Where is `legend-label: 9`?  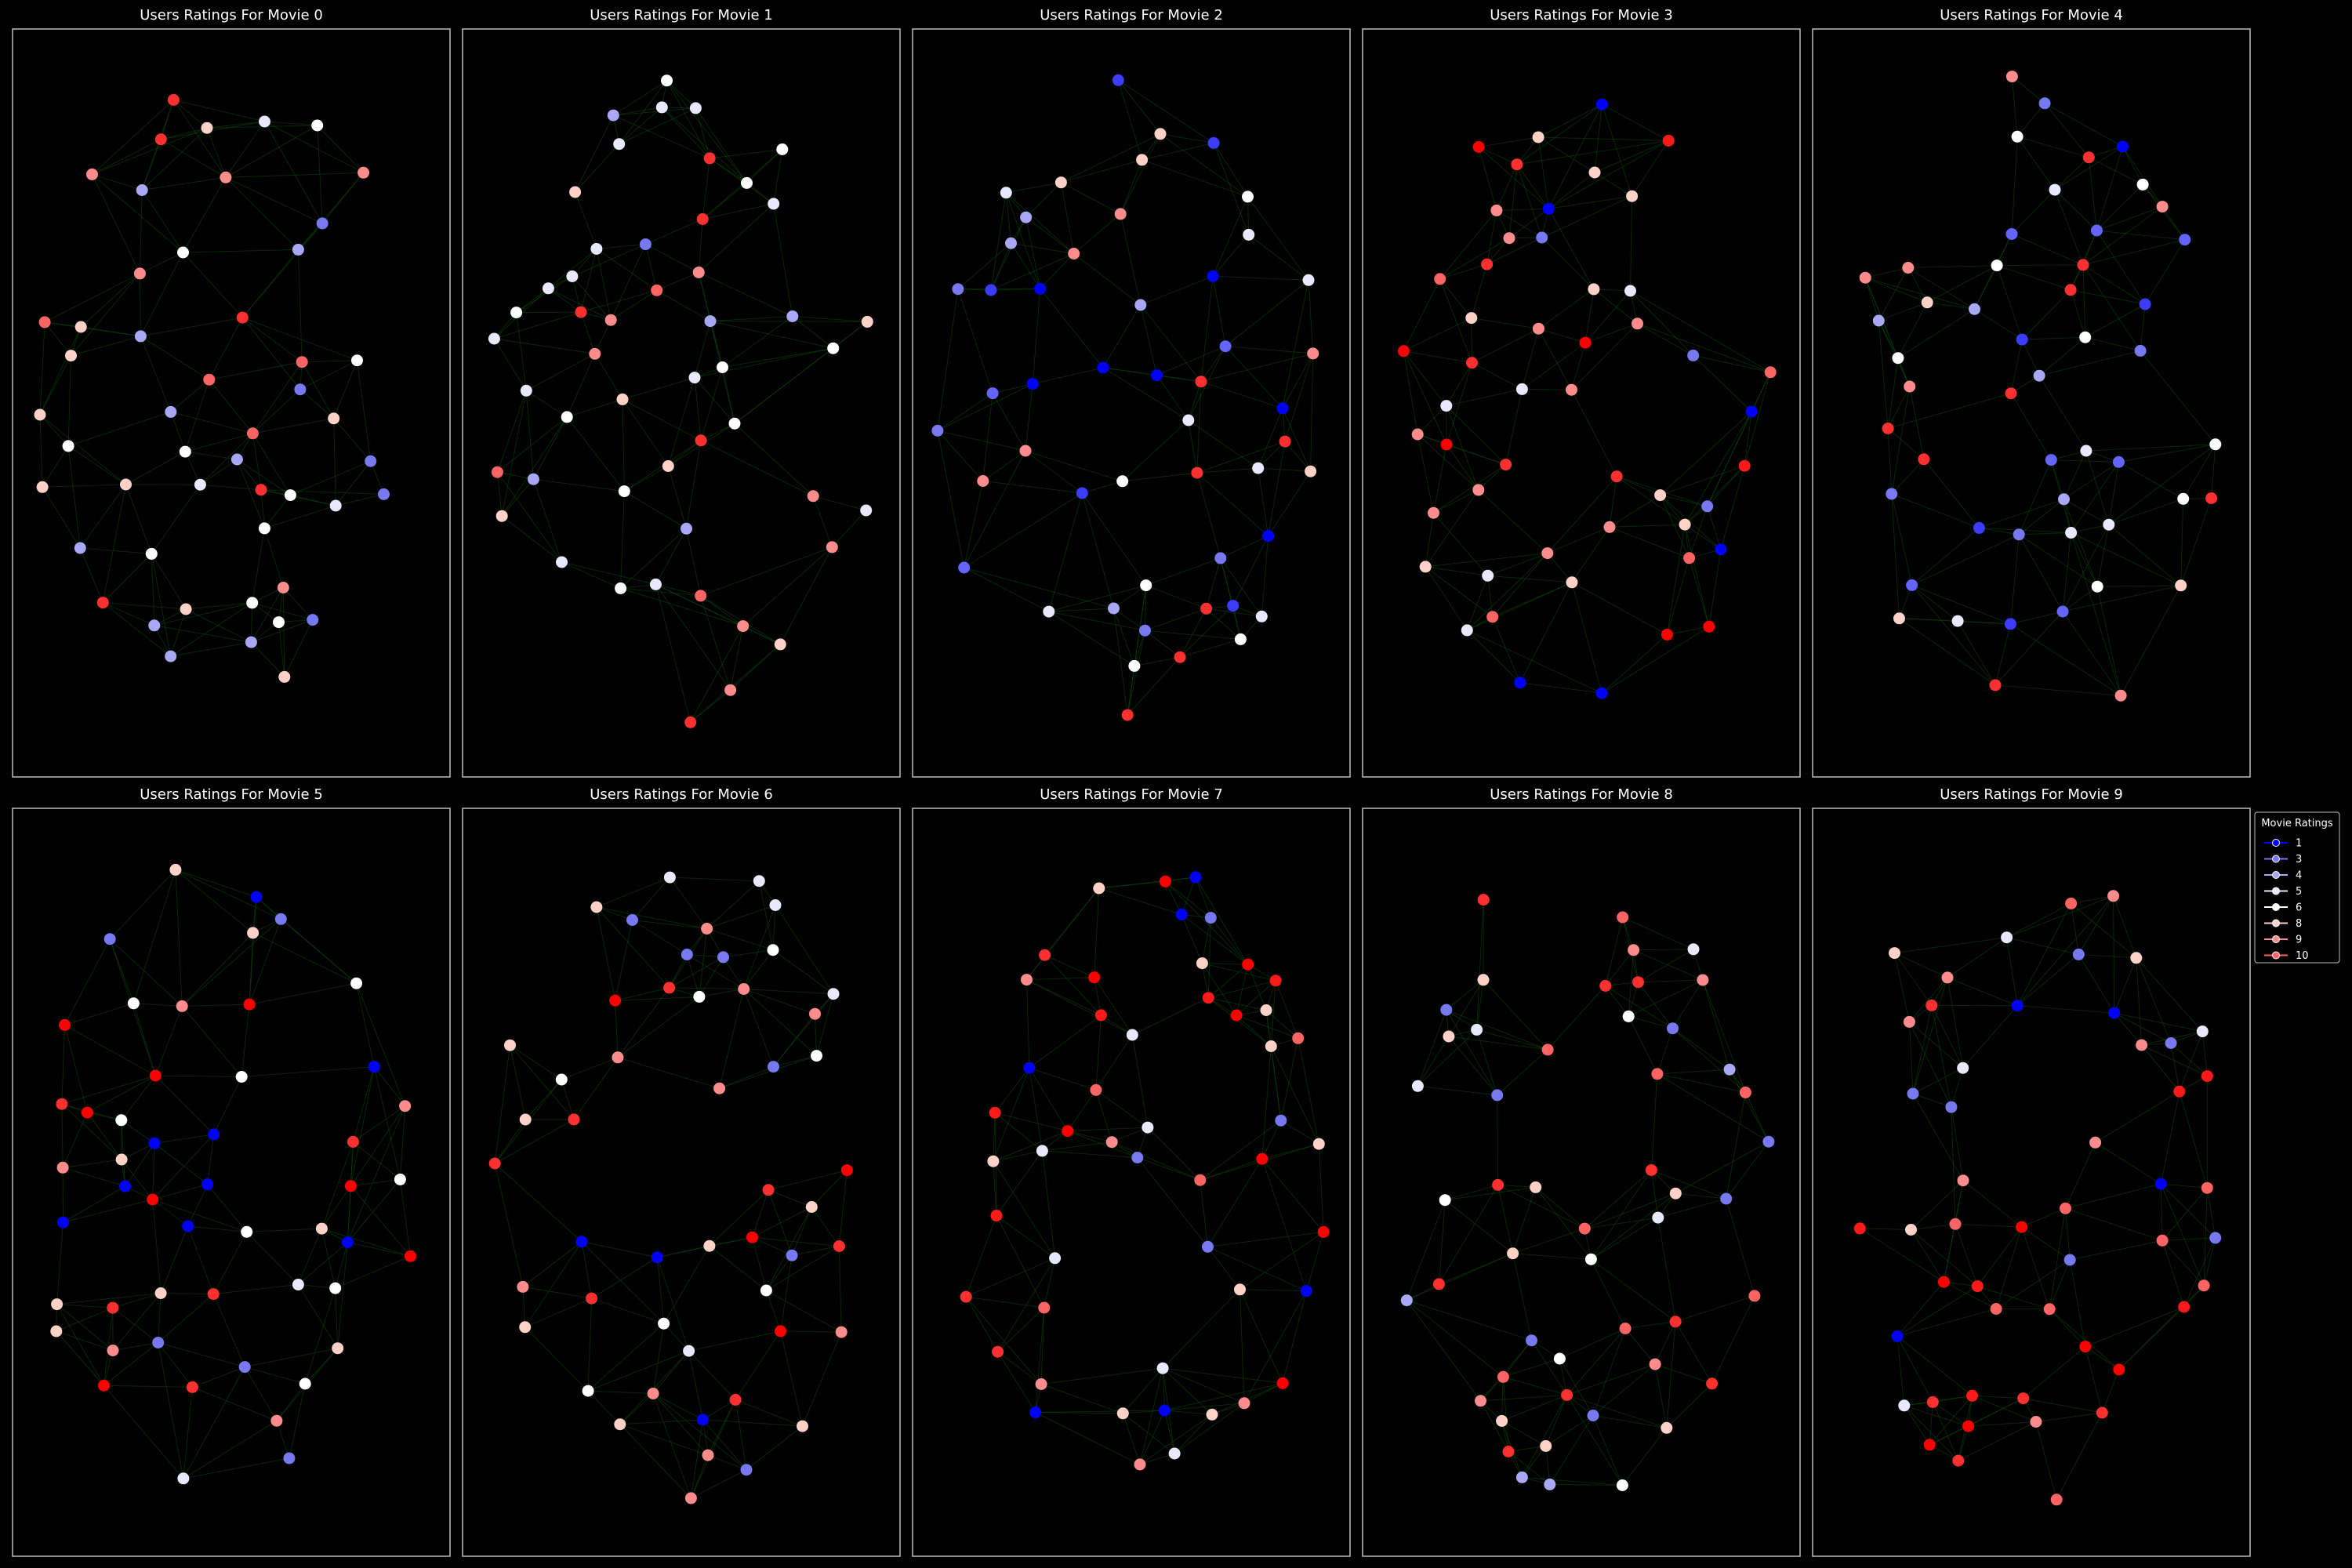 legend-label: 9 is located at coordinates (2299, 940).